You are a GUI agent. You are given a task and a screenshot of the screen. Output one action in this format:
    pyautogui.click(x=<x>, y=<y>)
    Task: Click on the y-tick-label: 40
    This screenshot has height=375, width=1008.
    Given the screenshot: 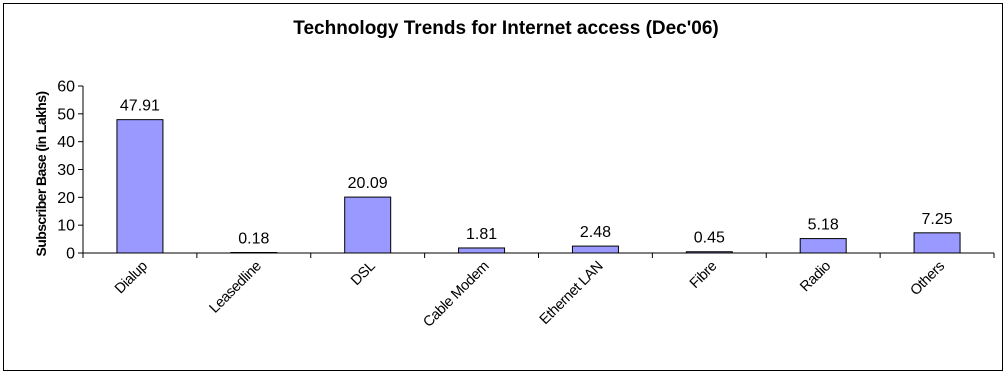 What is the action you would take?
    pyautogui.click(x=66, y=142)
    